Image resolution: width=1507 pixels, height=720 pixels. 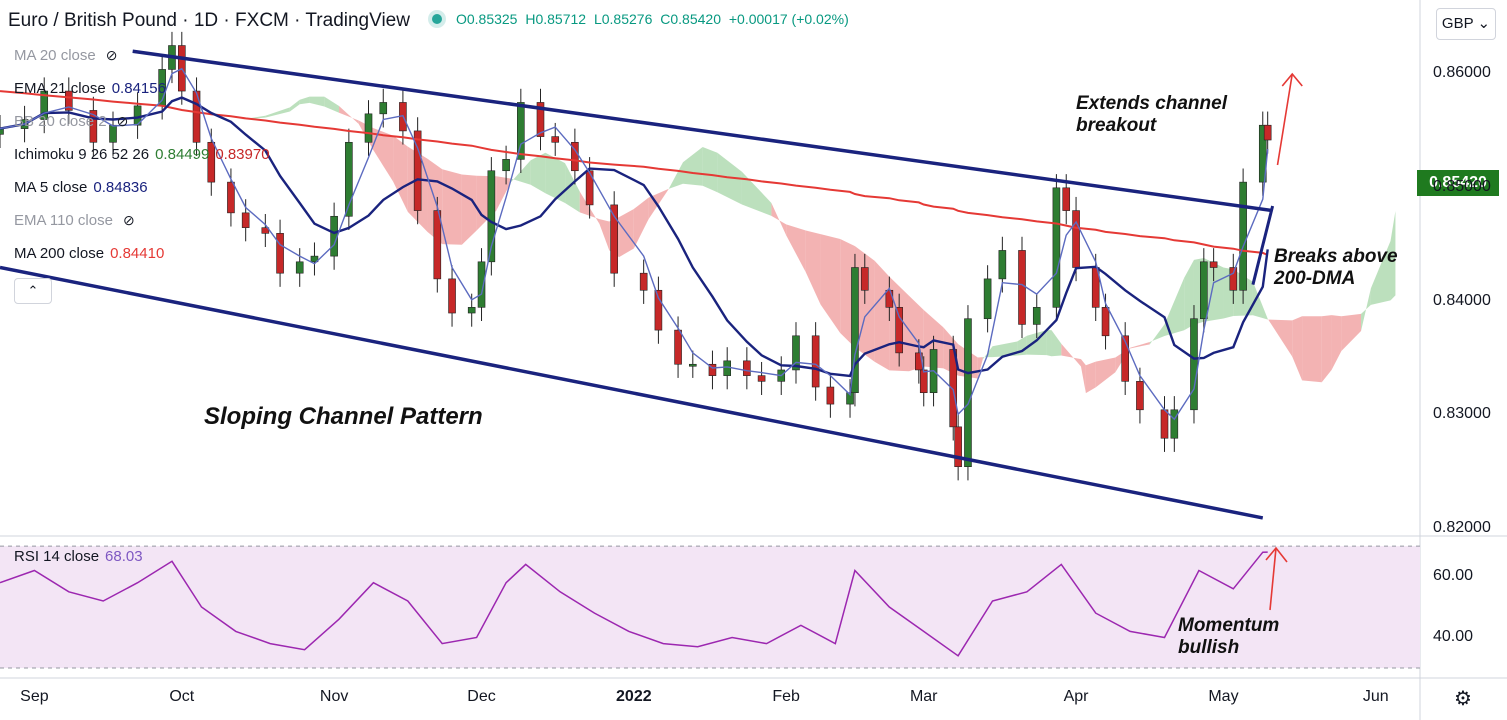 I want to click on indicator-ma5: MA 5 close 0.84836, so click(x=81, y=187).